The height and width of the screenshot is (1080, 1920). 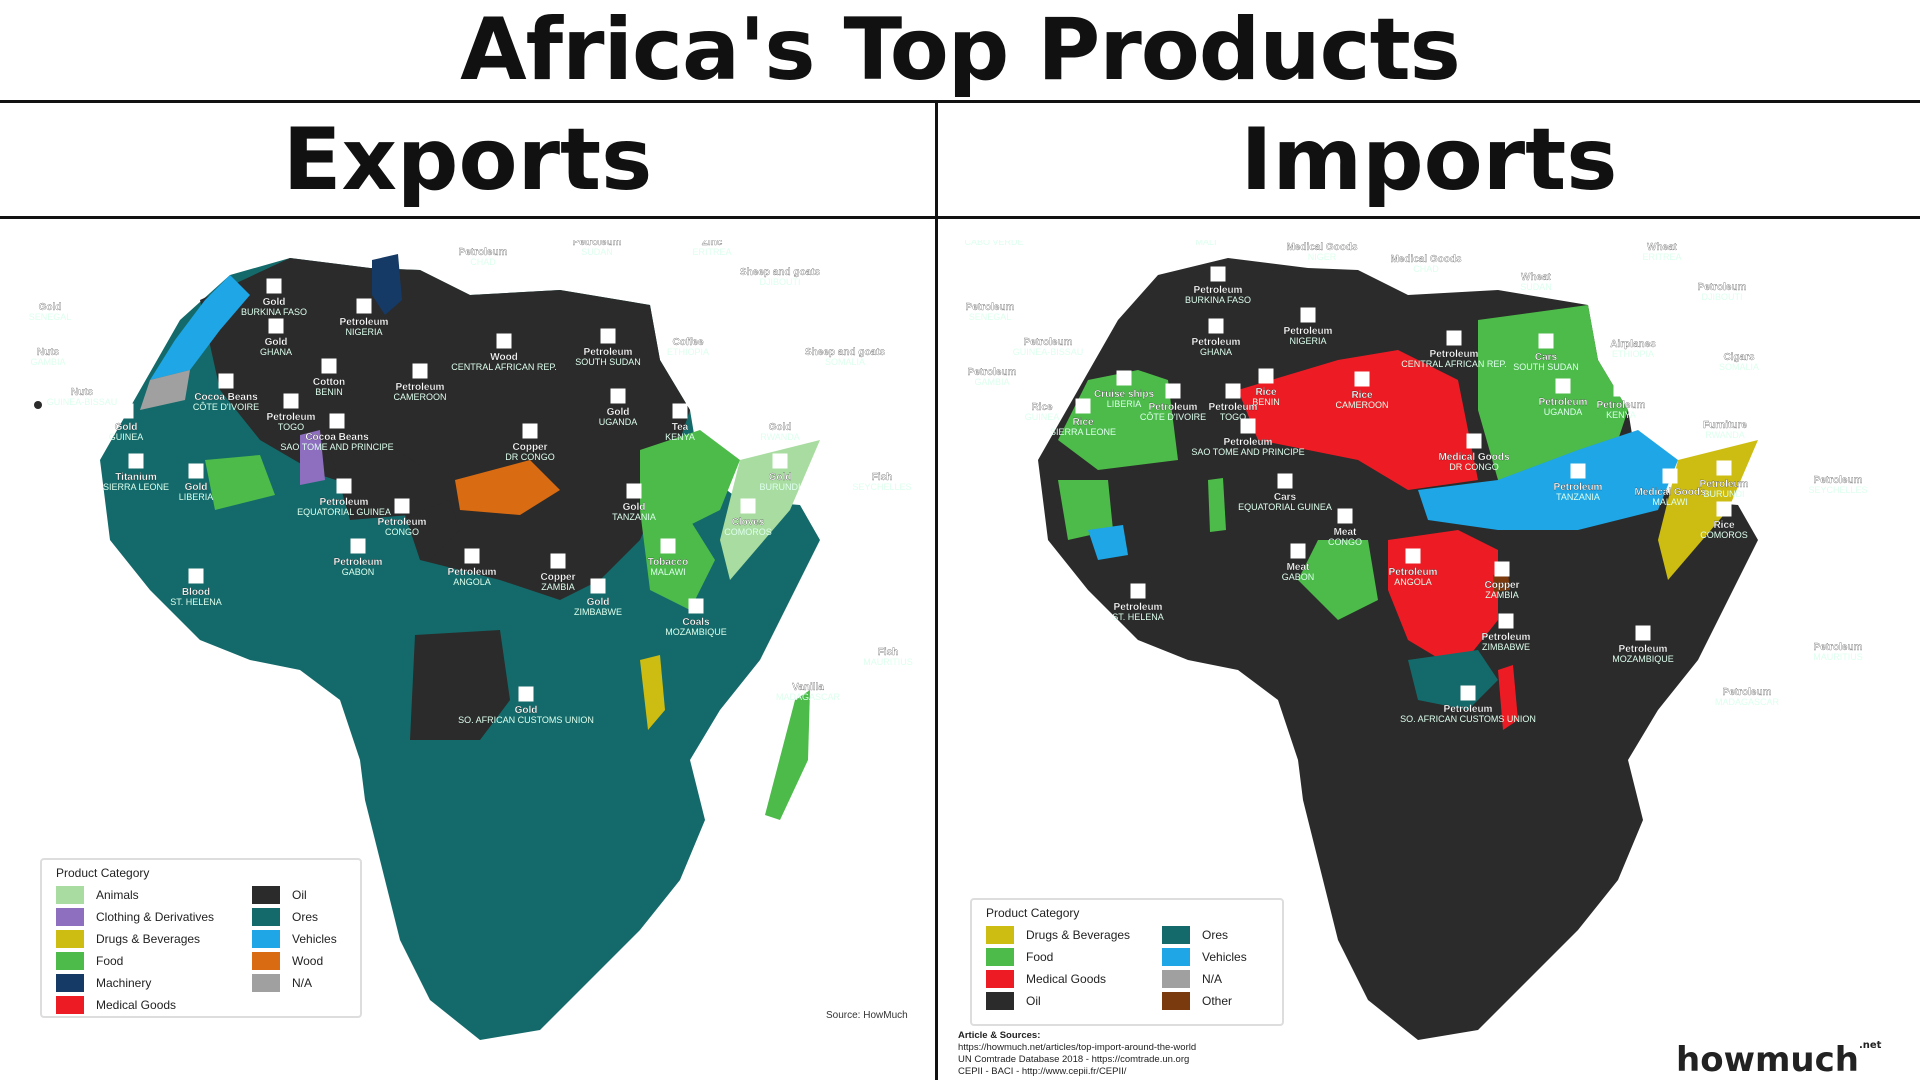 What do you see at coordinates (165, 390) in the screenshot?
I see `western-sahara` at bounding box center [165, 390].